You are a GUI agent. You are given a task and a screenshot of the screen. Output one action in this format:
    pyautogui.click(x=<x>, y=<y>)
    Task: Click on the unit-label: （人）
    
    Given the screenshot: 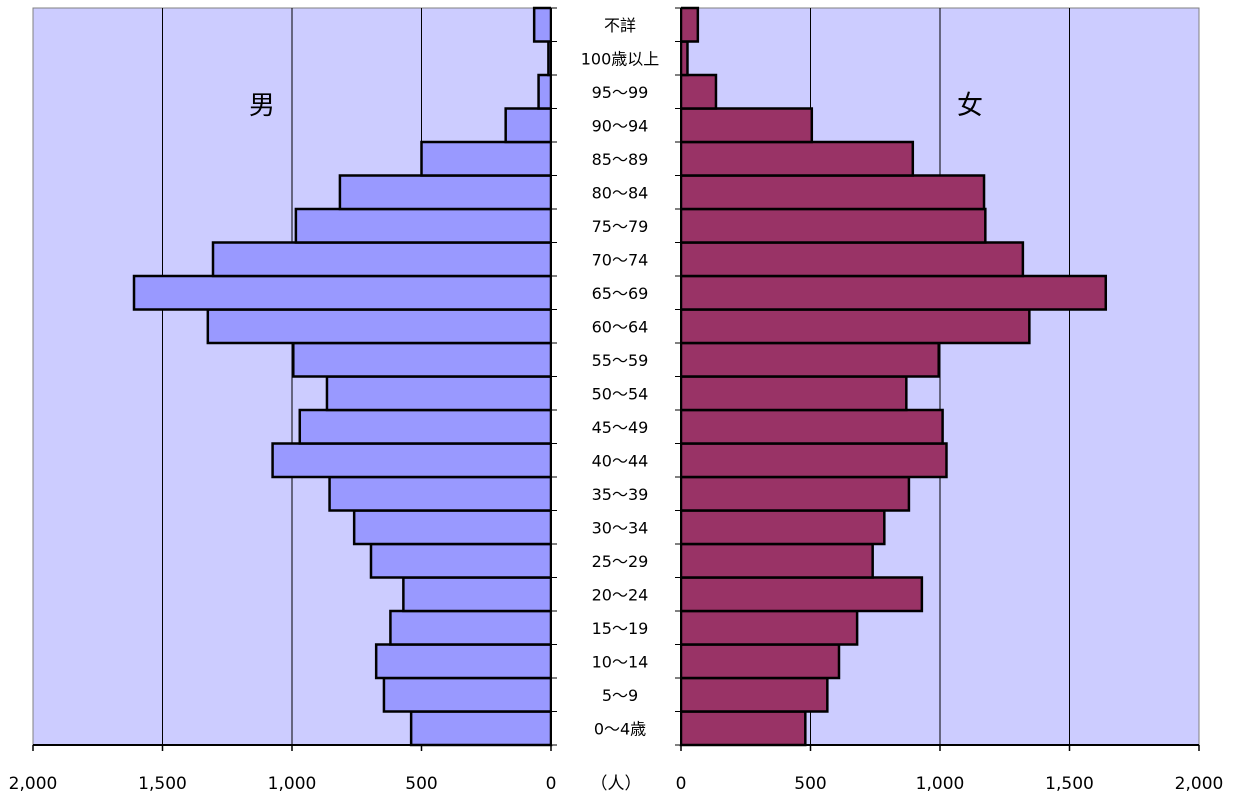 What is the action you would take?
    pyautogui.click(x=616, y=784)
    